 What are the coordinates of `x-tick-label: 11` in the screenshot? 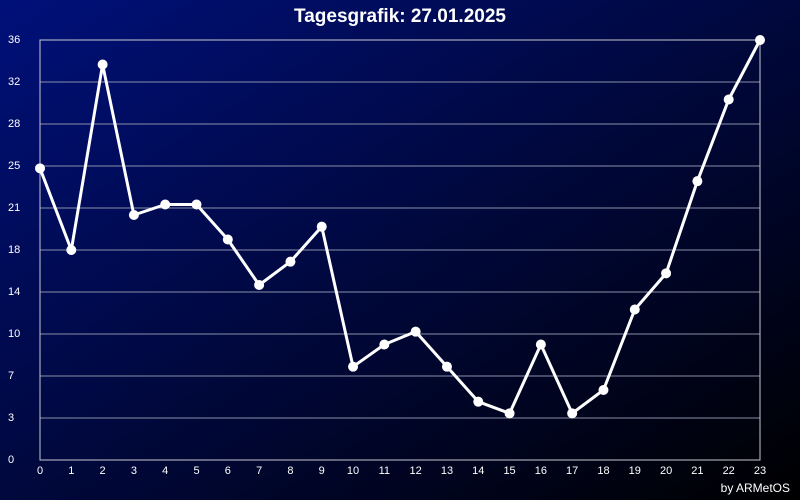 It's located at (384, 471).